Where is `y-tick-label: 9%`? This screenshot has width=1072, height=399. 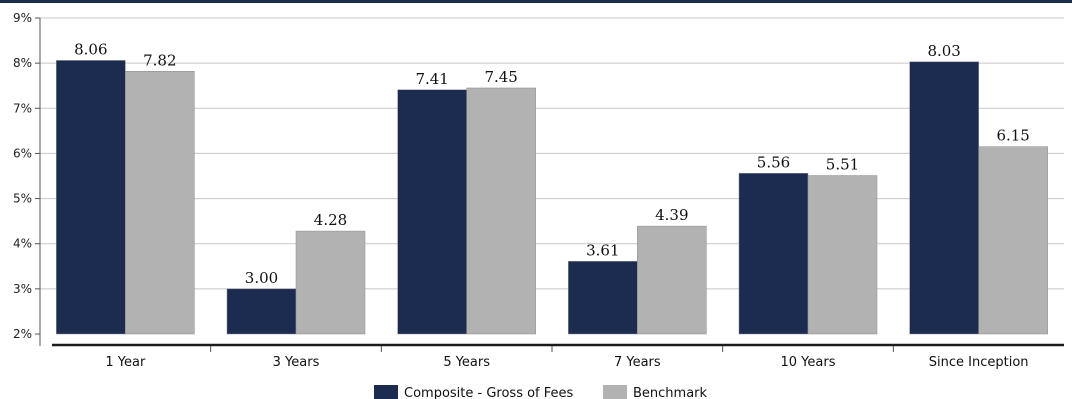
y-tick-label: 9% is located at coordinates (22, 18).